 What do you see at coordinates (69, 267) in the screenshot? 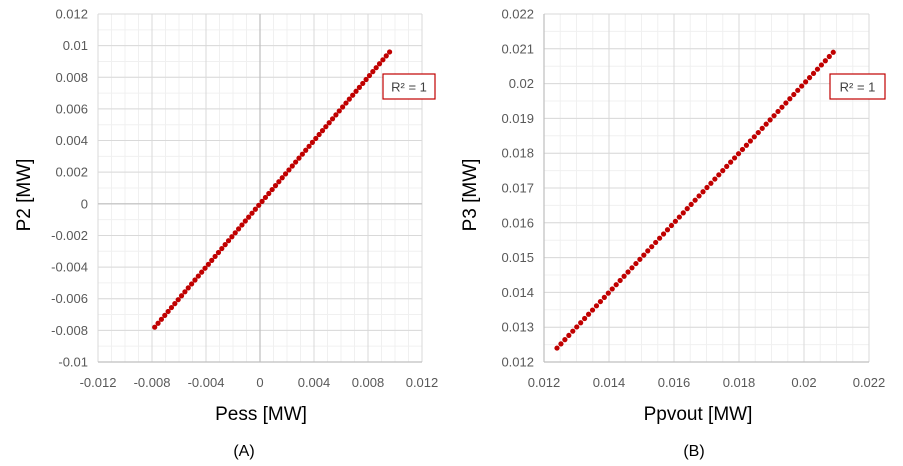
I see `y-tick-label: -0.004` at bounding box center [69, 267].